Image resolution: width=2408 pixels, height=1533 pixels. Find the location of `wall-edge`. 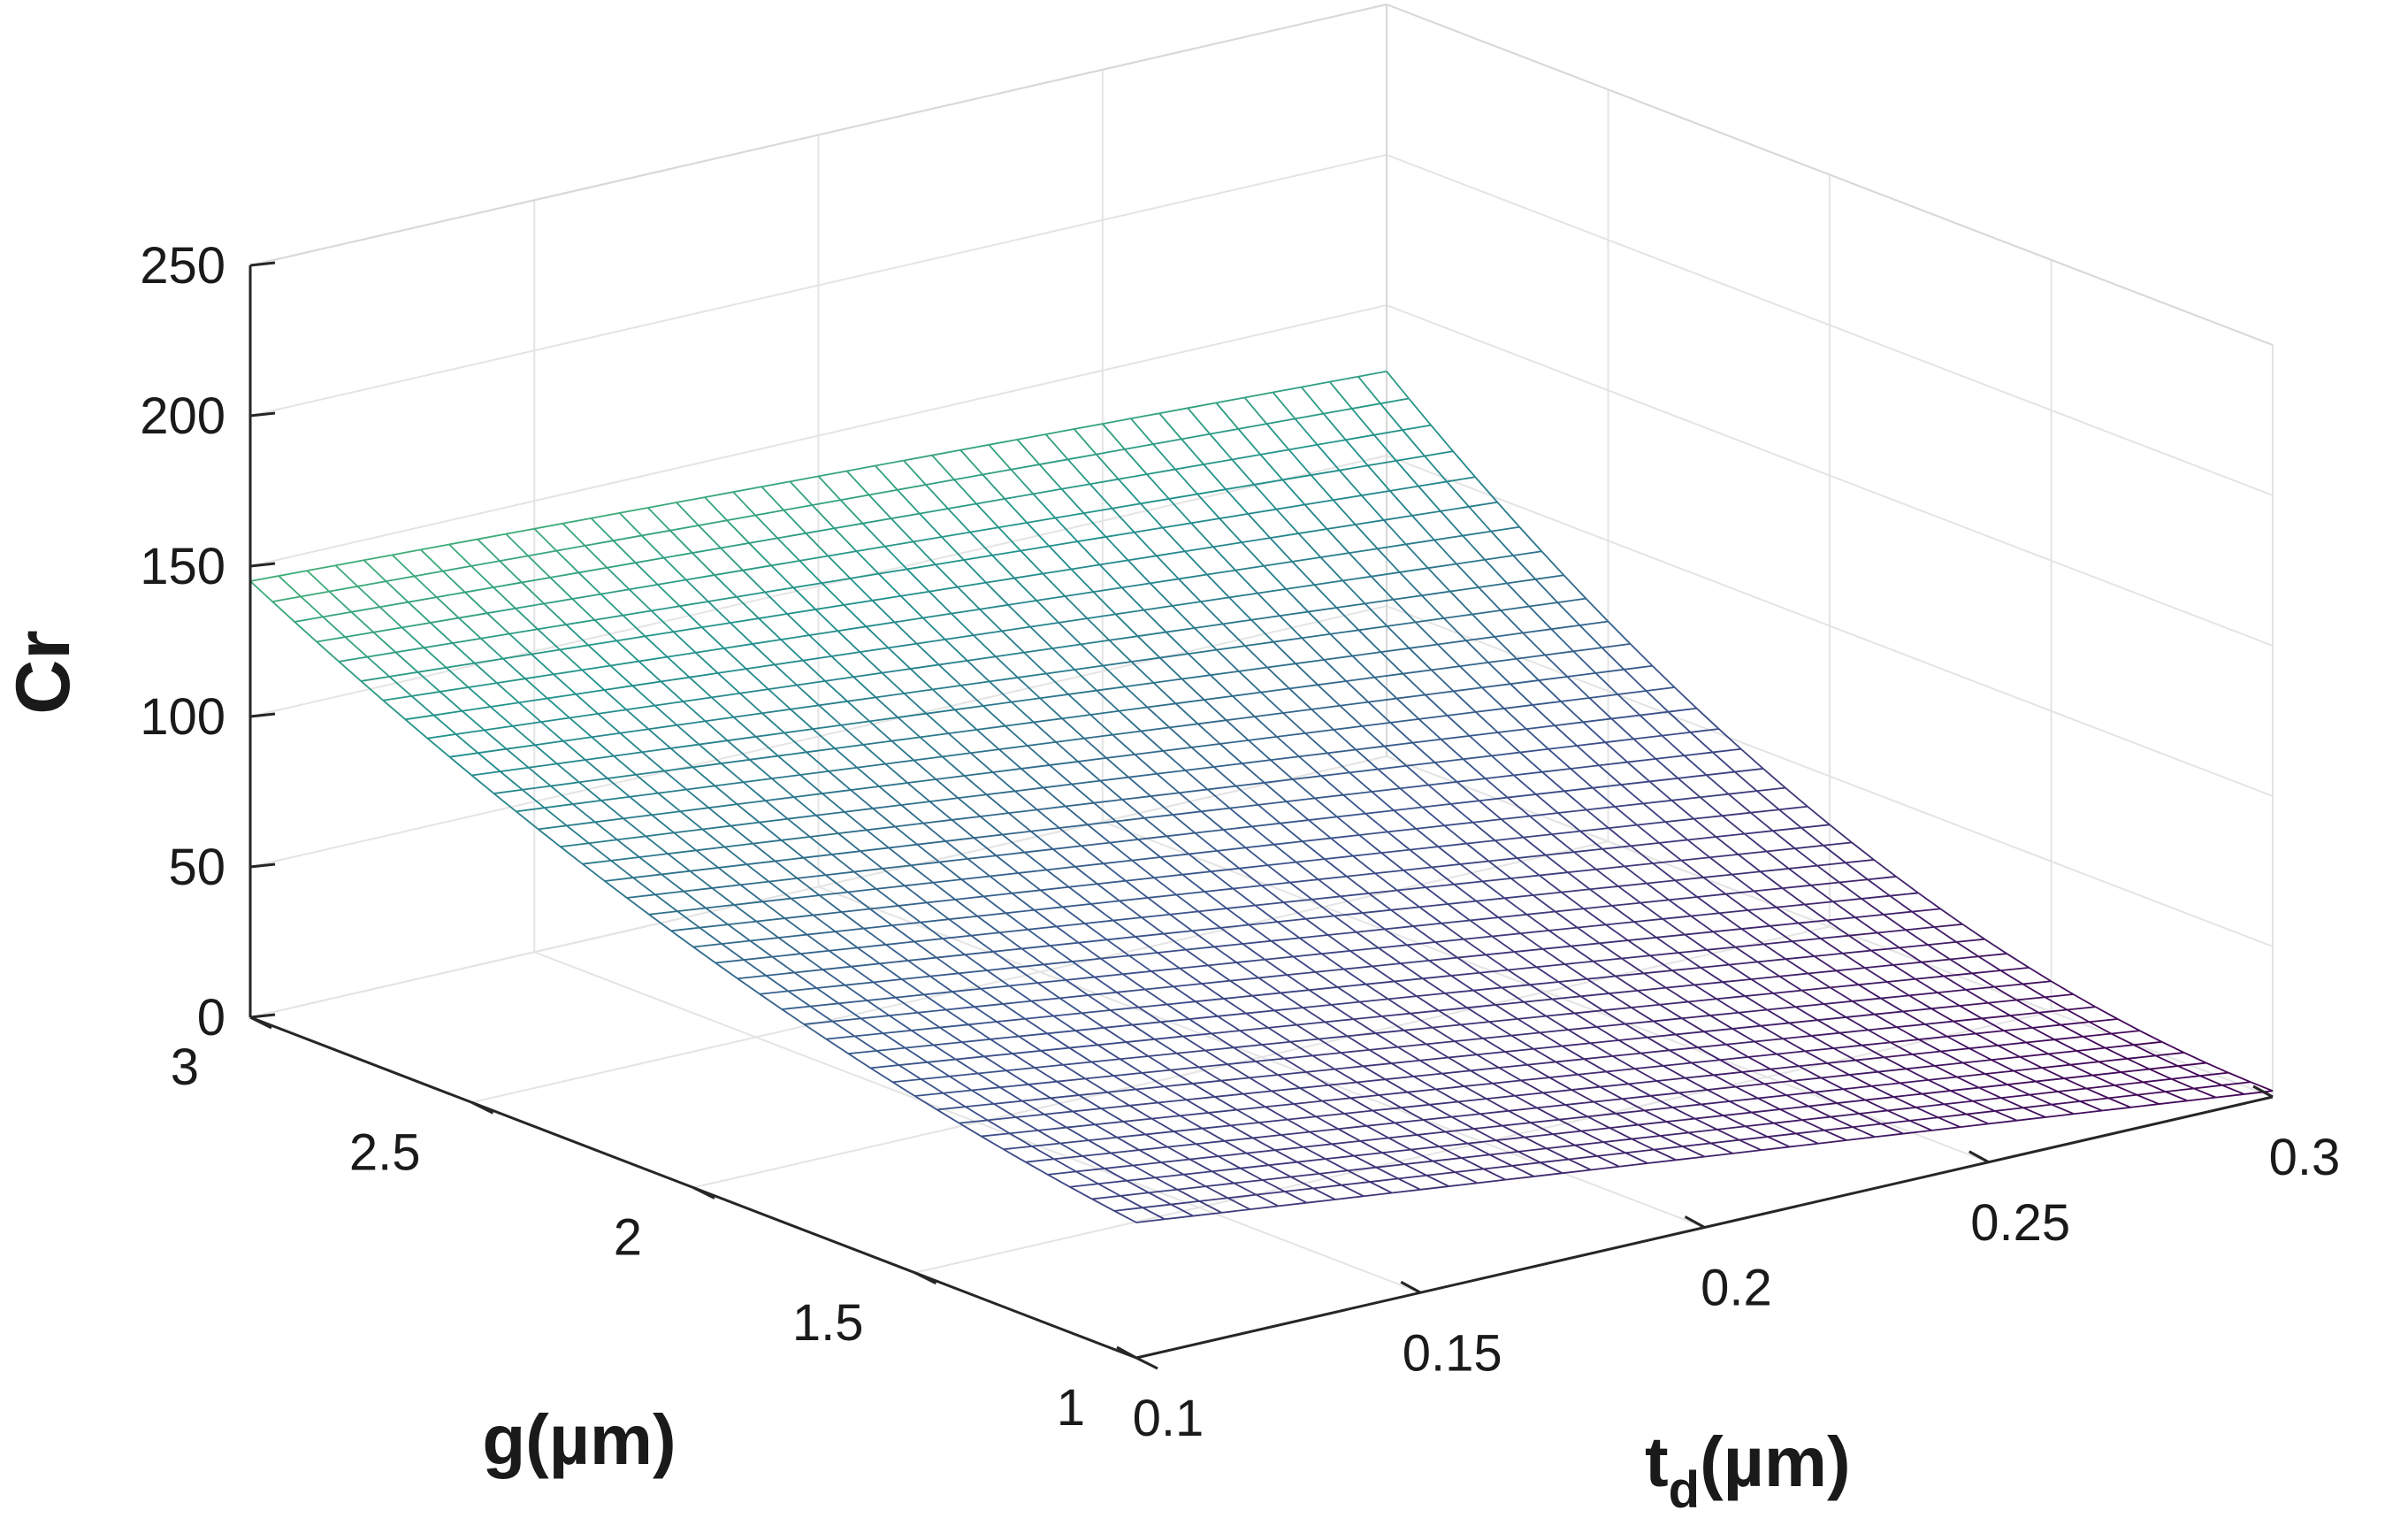

wall-edge is located at coordinates (1830, 175).